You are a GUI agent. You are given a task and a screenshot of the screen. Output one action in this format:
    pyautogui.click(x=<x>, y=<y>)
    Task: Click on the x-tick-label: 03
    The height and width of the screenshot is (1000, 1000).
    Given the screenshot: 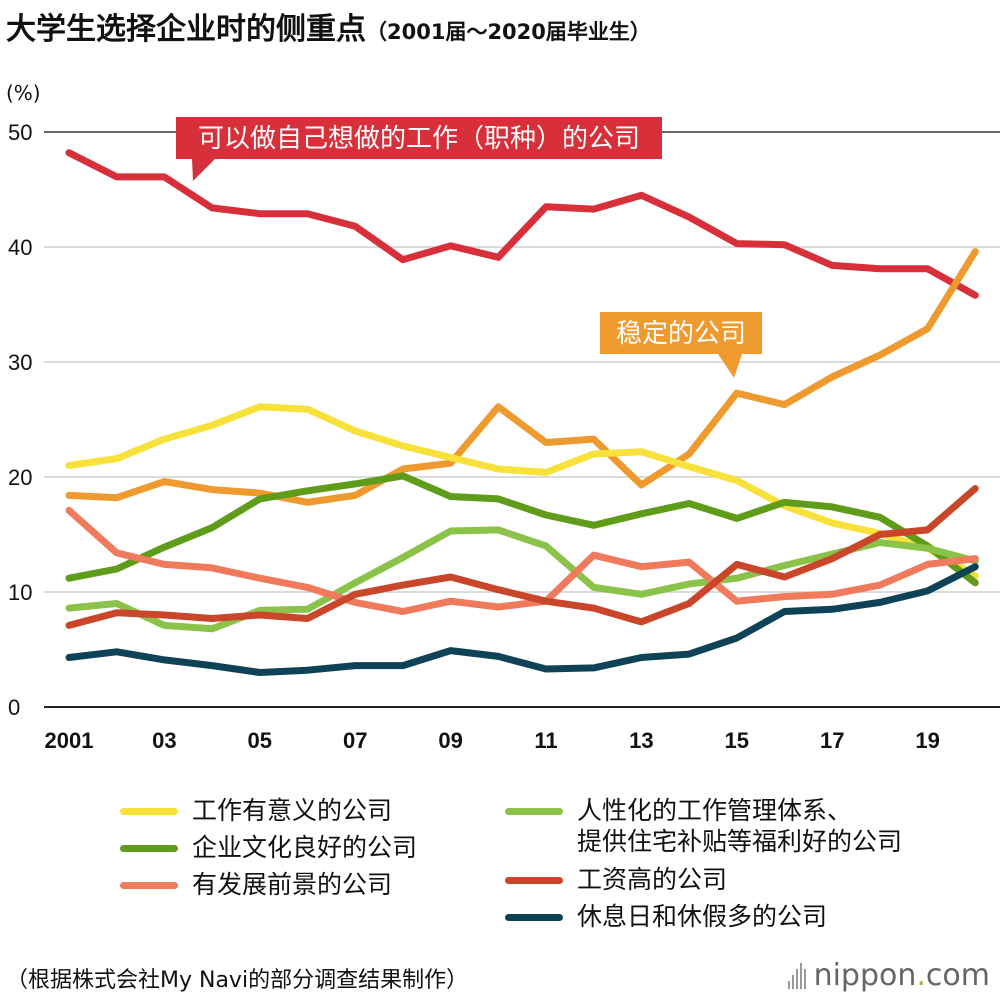 What is the action you would take?
    pyautogui.click(x=164, y=740)
    